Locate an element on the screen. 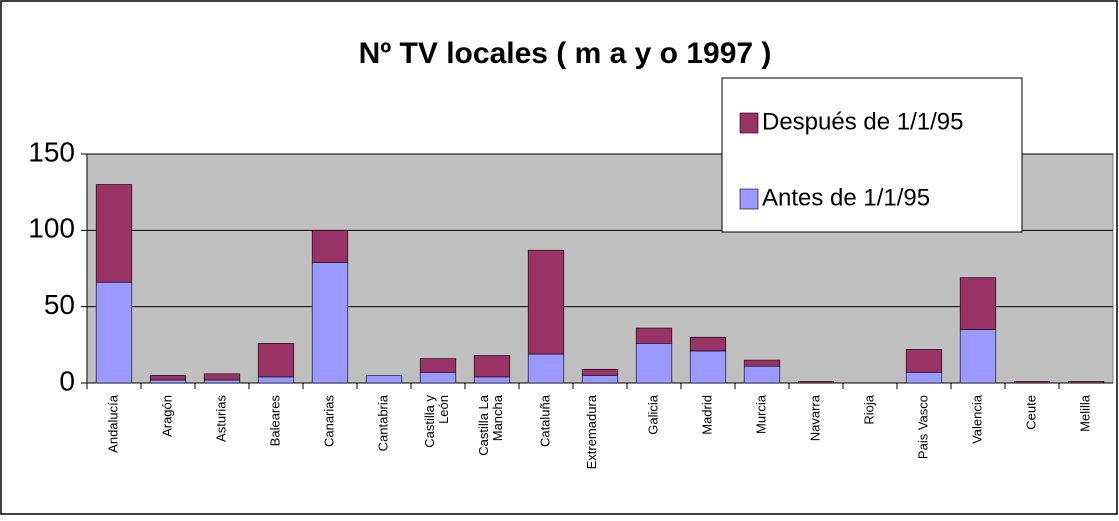 This screenshot has height=521, width=1119. x-tick-label: Andalucía is located at coordinates (112, 423).